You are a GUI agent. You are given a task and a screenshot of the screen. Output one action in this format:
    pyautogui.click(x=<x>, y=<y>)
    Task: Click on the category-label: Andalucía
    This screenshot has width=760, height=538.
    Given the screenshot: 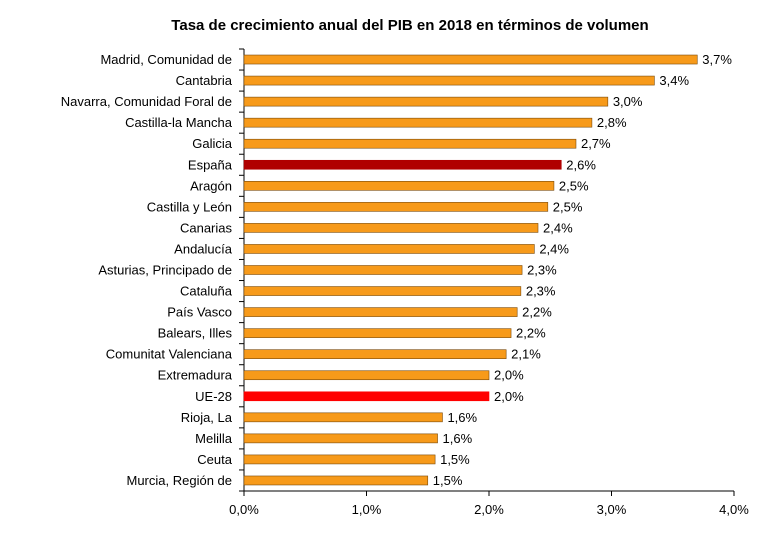 What is the action you would take?
    pyautogui.click(x=203, y=248)
    